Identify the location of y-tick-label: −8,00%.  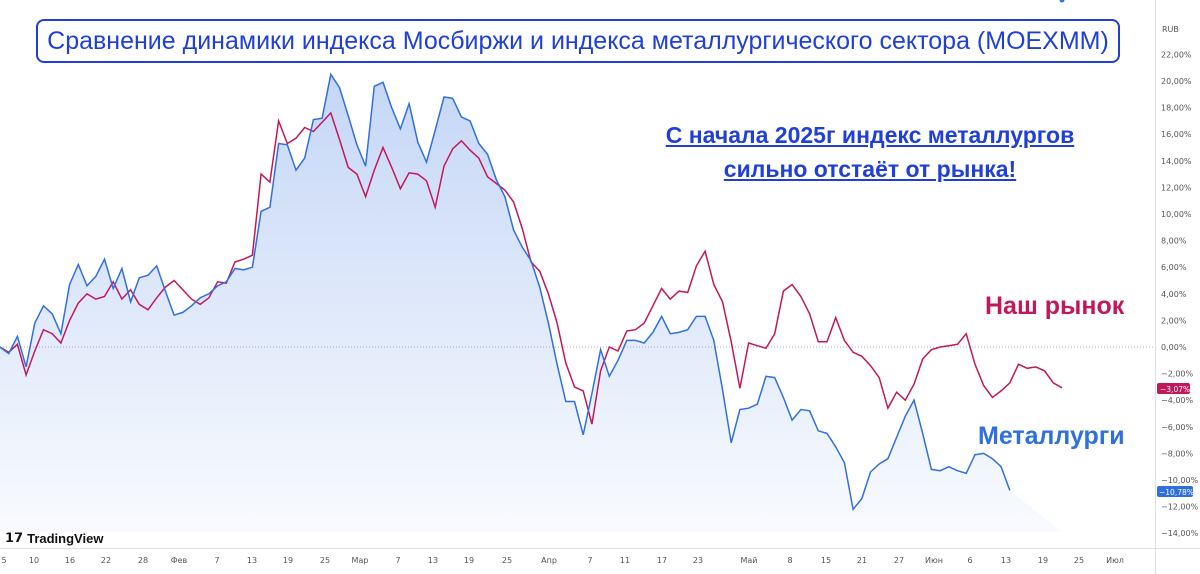
(1177, 453).